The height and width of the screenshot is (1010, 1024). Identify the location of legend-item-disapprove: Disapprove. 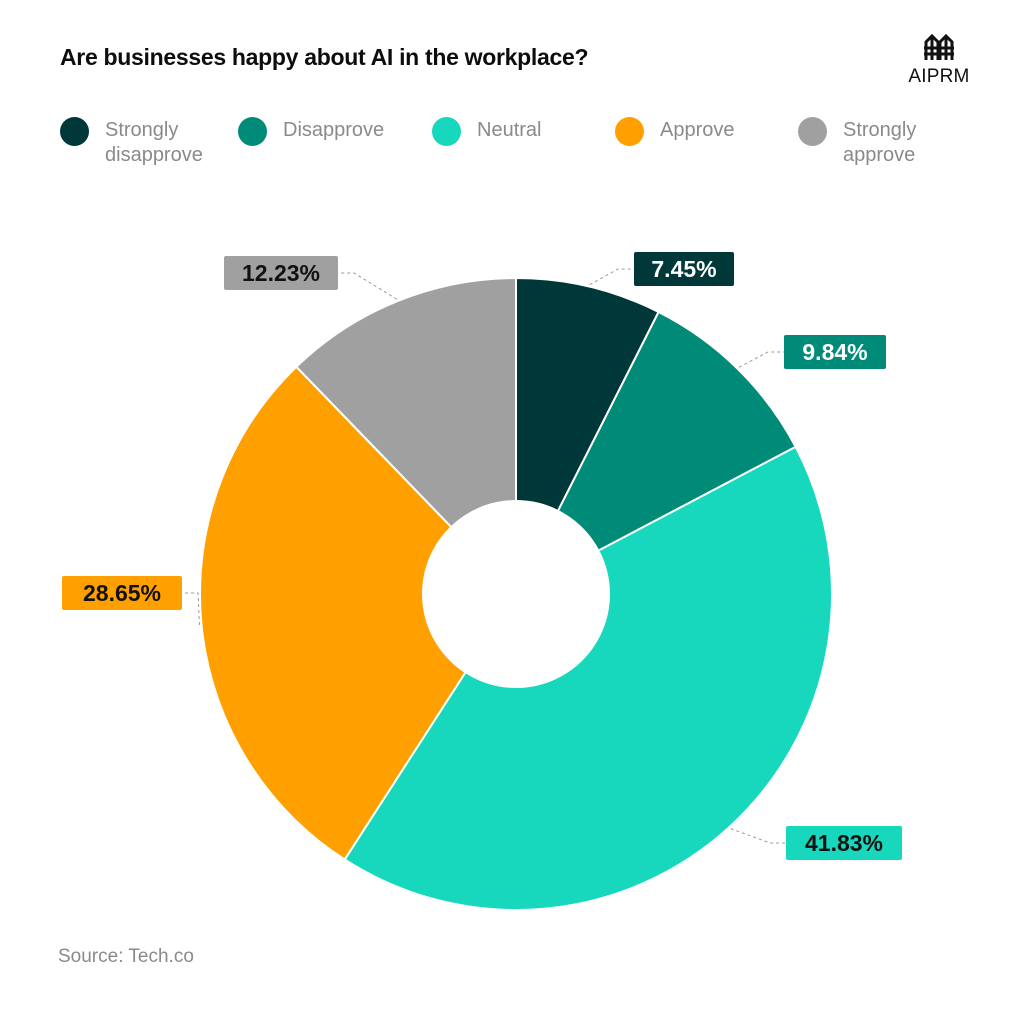
(311, 131).